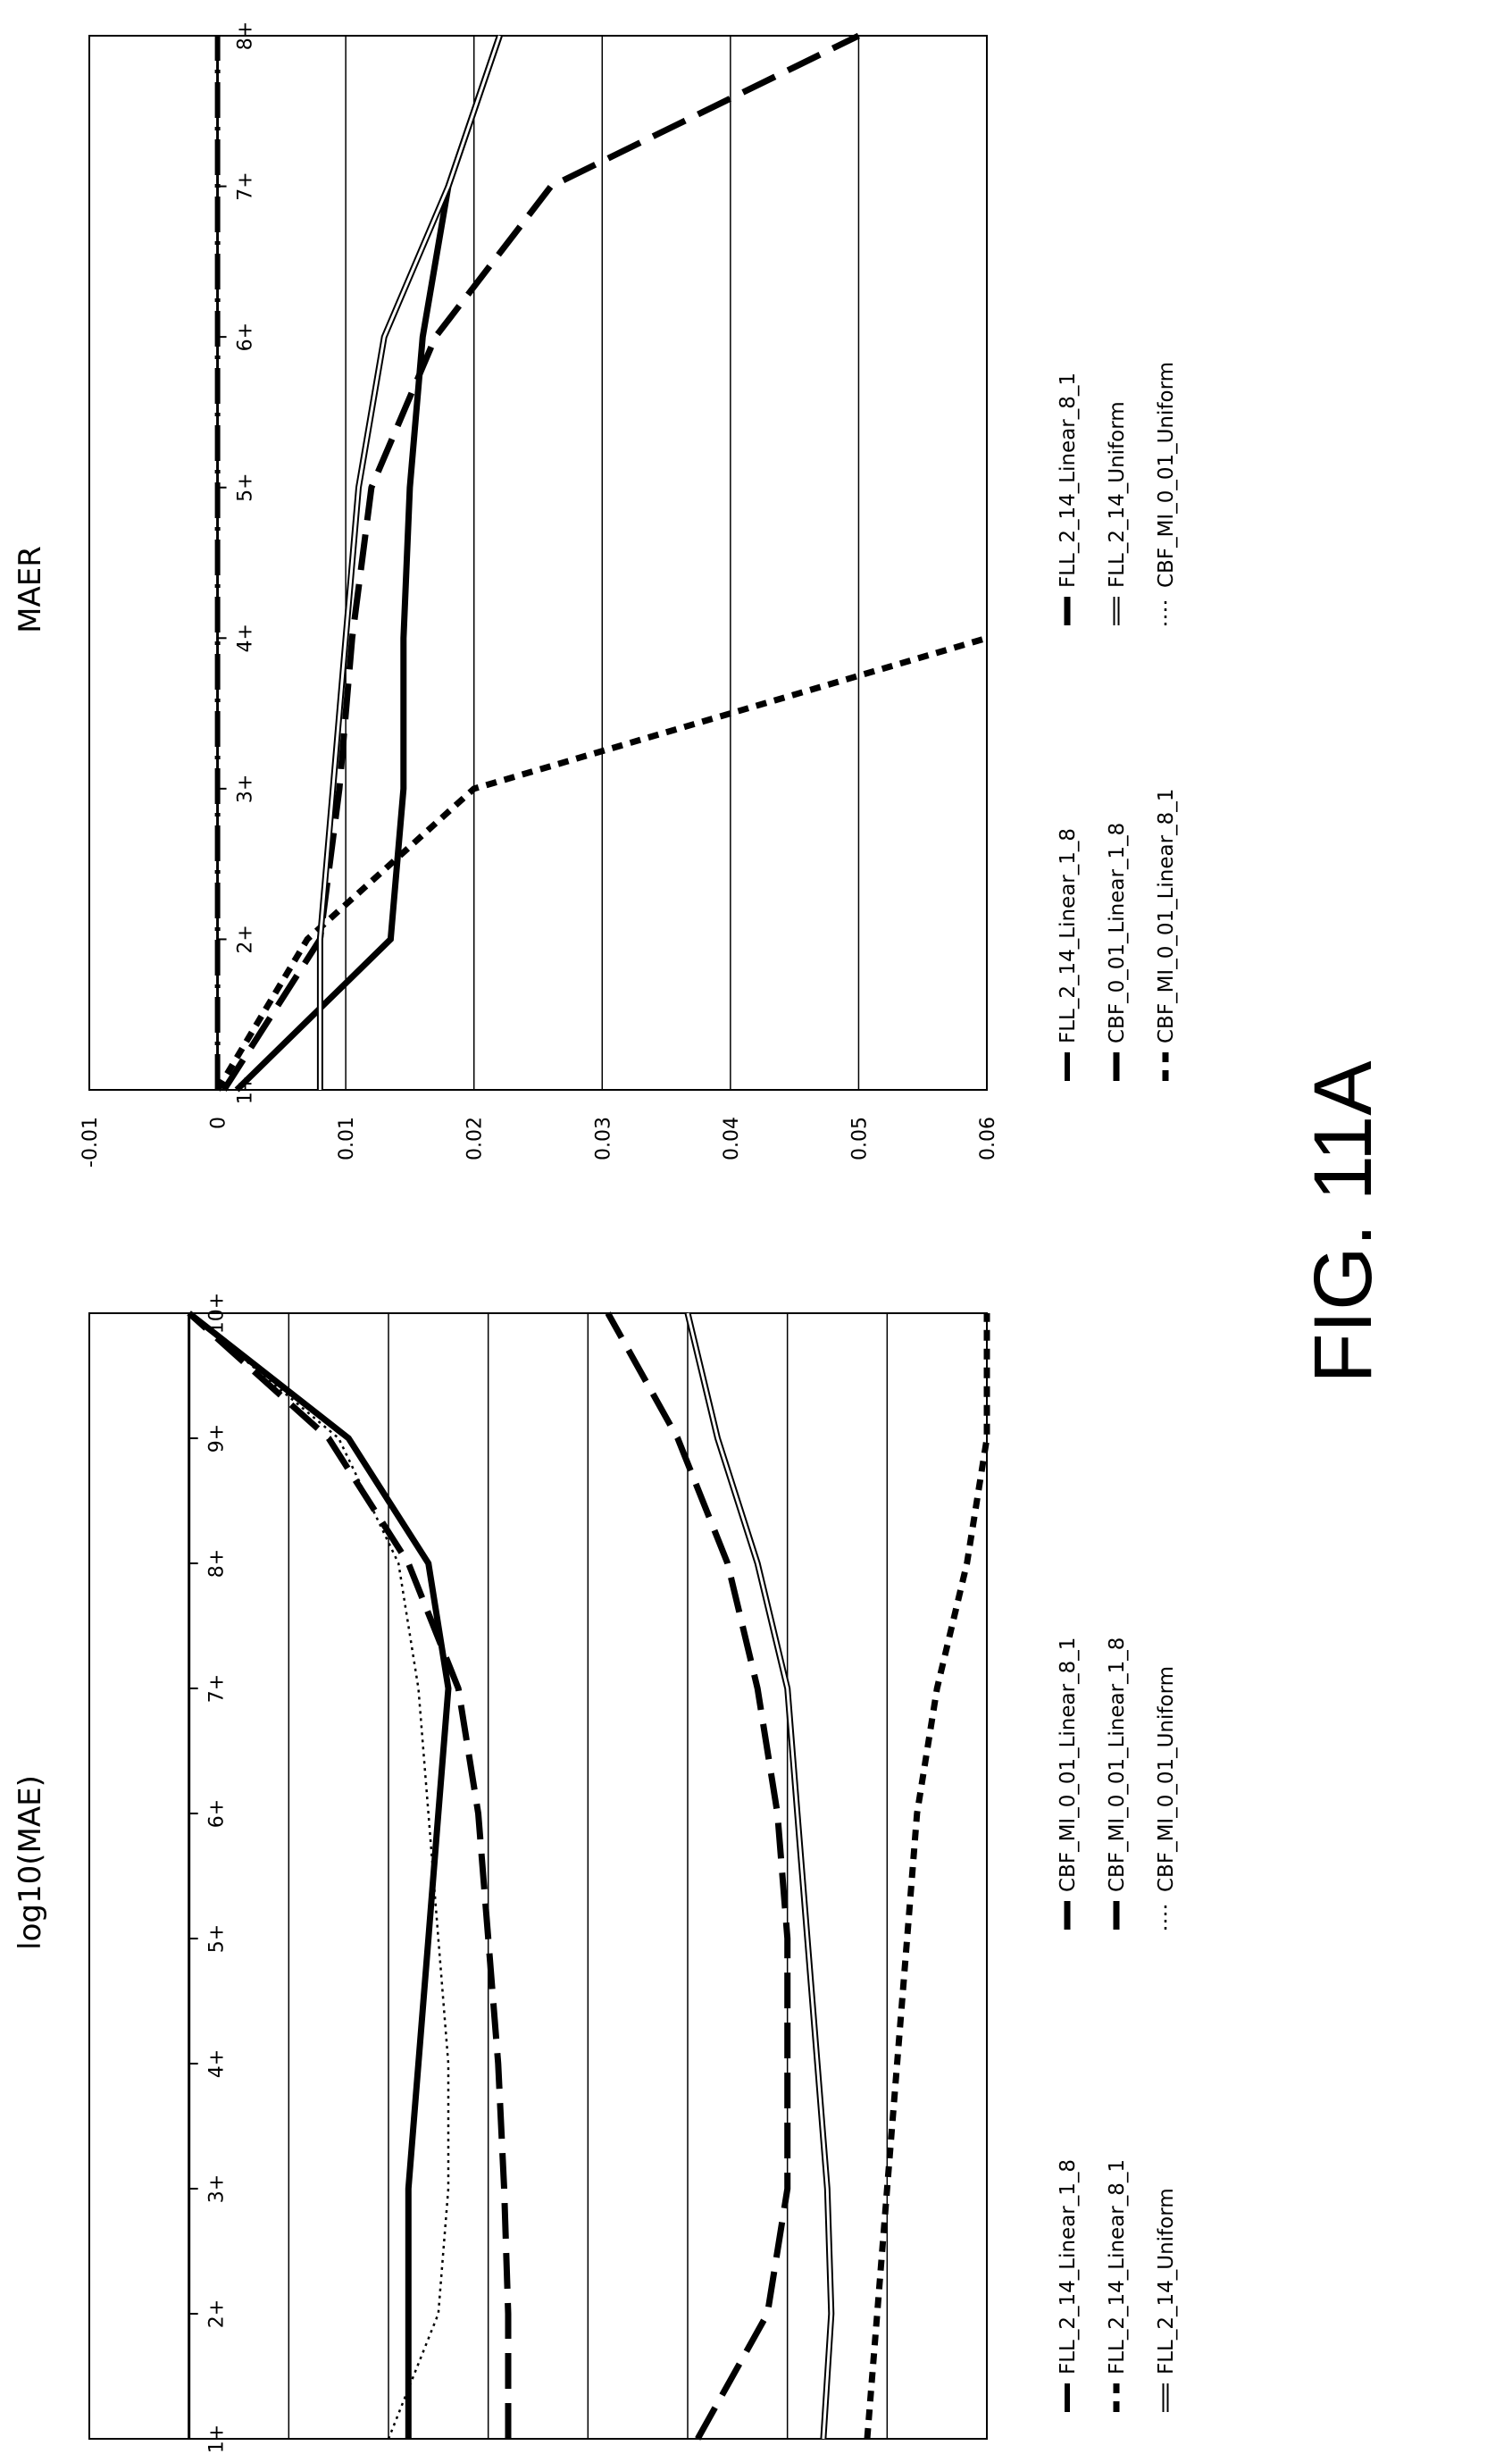 This screenshot has width=1512, height=2454. I want to click on y-tick-label: 0, so click(219, 1123).